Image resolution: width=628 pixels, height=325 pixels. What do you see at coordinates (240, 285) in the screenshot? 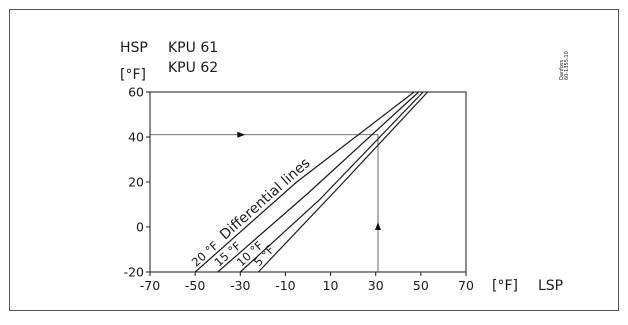
I see `x-tick-label: -30` at bounding box center [240, 285].